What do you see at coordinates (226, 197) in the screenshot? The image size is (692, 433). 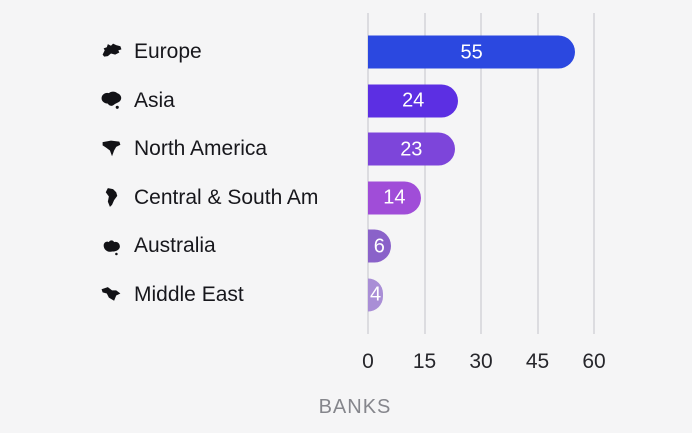 I see `category-label-text: Central & South Am` at bounding box center [226, 197].